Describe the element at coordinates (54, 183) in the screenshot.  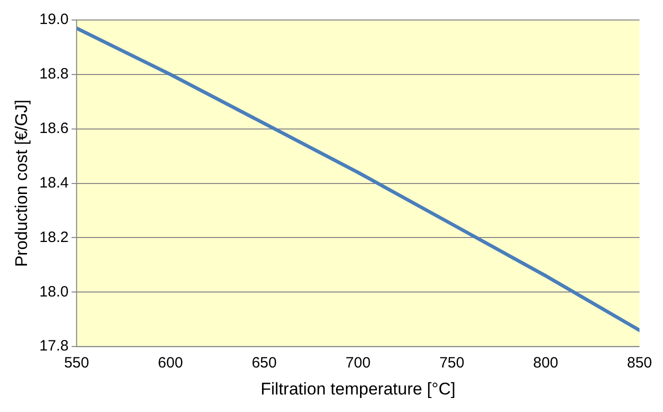
I see `y-tick-label: 18.4` at that location.